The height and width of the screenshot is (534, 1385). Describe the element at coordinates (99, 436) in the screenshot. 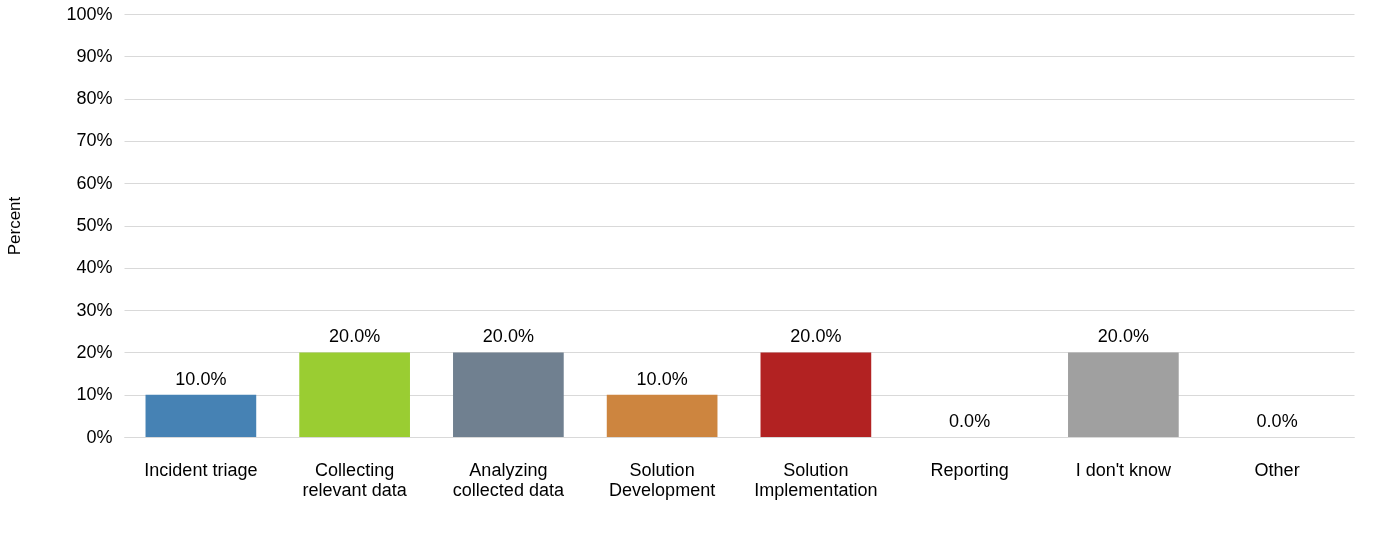

I see `y-tick-label: 0%` at that location.